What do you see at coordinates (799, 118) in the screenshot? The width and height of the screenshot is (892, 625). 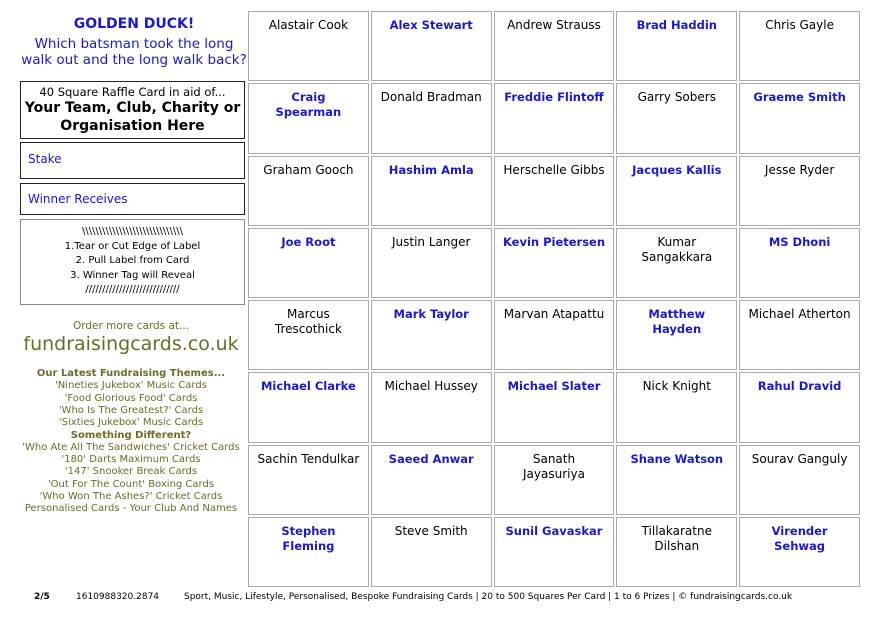 I see `raffle-cell: Graeme Smith` at bounding box center [799, 118].